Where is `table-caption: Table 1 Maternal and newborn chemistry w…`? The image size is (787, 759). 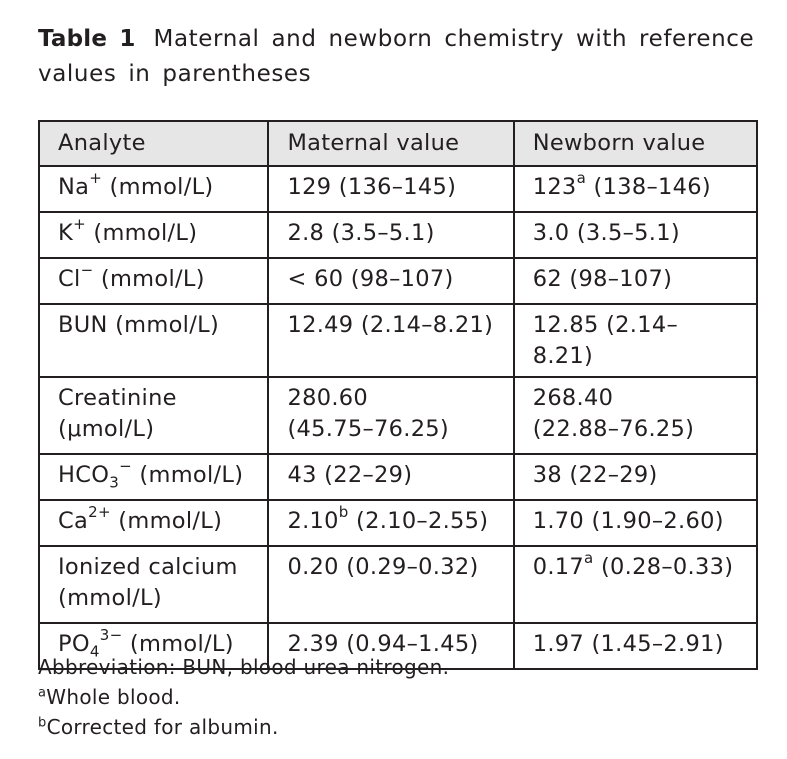 table-caption: Table 1 Maternal and newborn chemistry w… is located at coordinates (398, 57).